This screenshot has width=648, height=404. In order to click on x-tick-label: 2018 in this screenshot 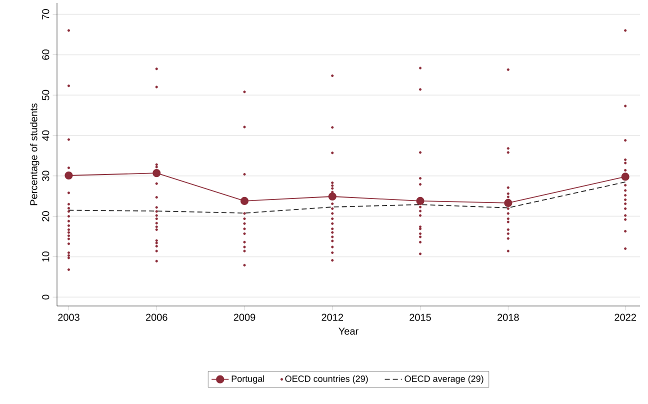, I will do `click(508, 317)`.